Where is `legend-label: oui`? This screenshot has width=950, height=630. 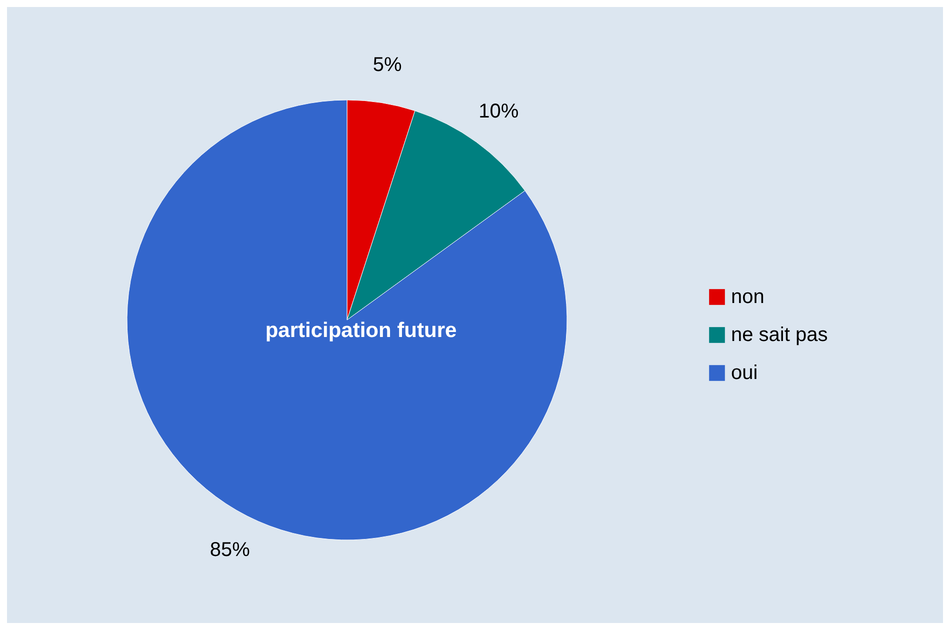 legend-label: oui is located at coordinates (744, 373).